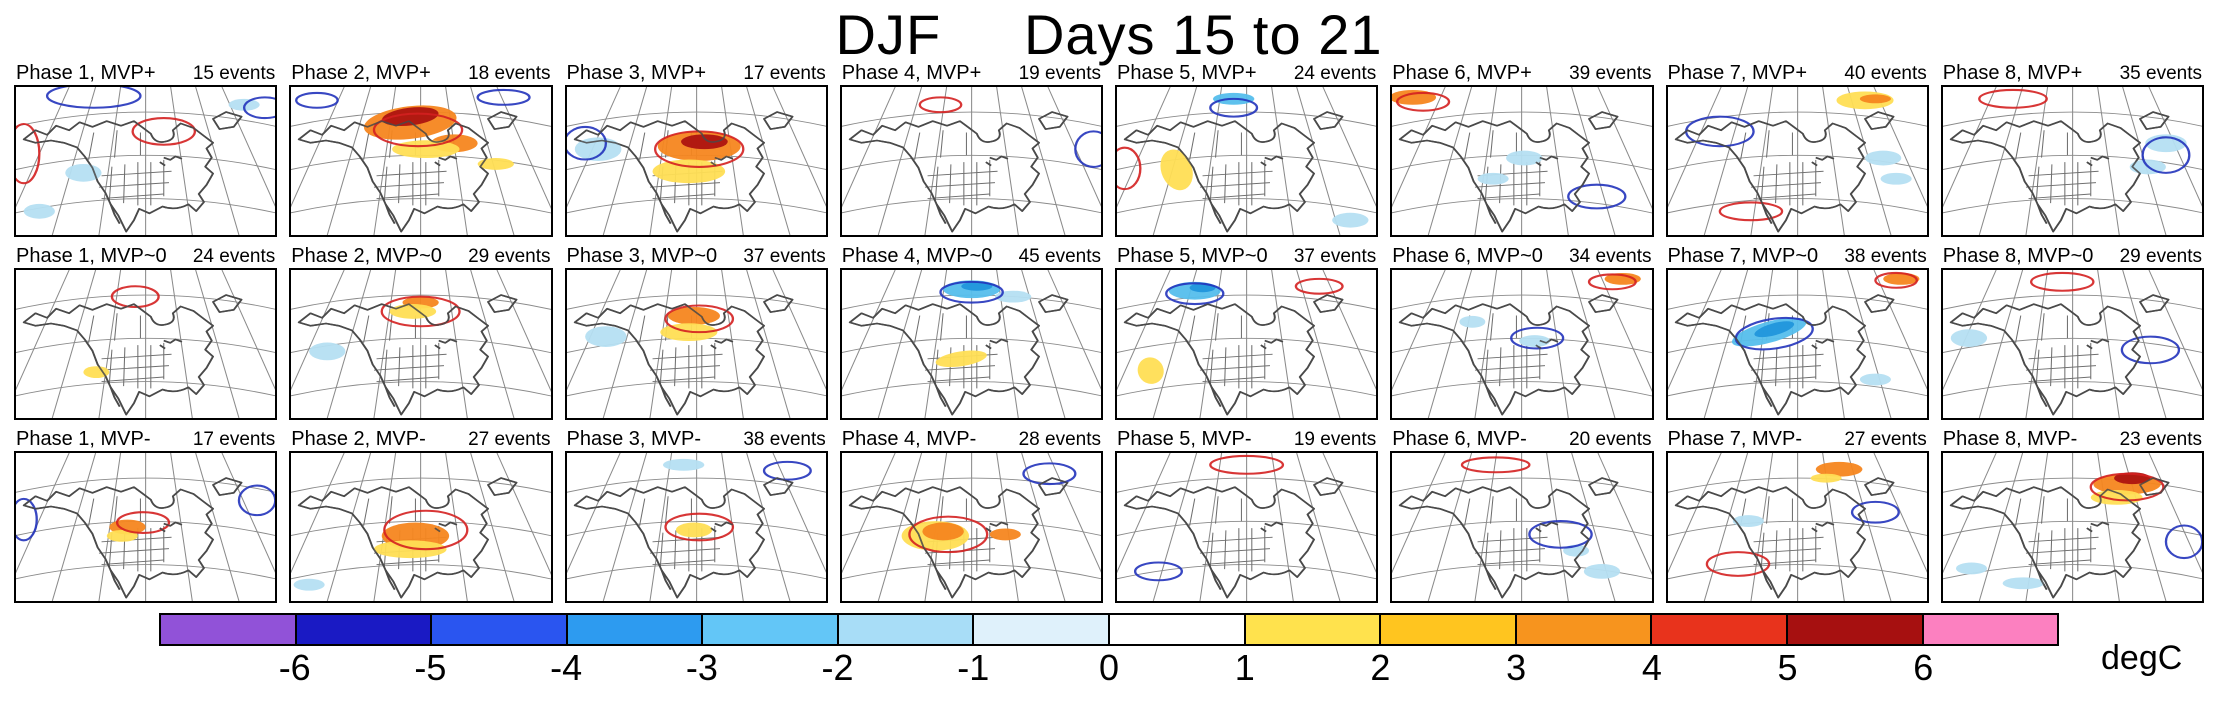 Image resolution: width=2218 pixels, height=708 pixels. I want to click on panel-label: Phase 1, MVP+, so click(86, 73).